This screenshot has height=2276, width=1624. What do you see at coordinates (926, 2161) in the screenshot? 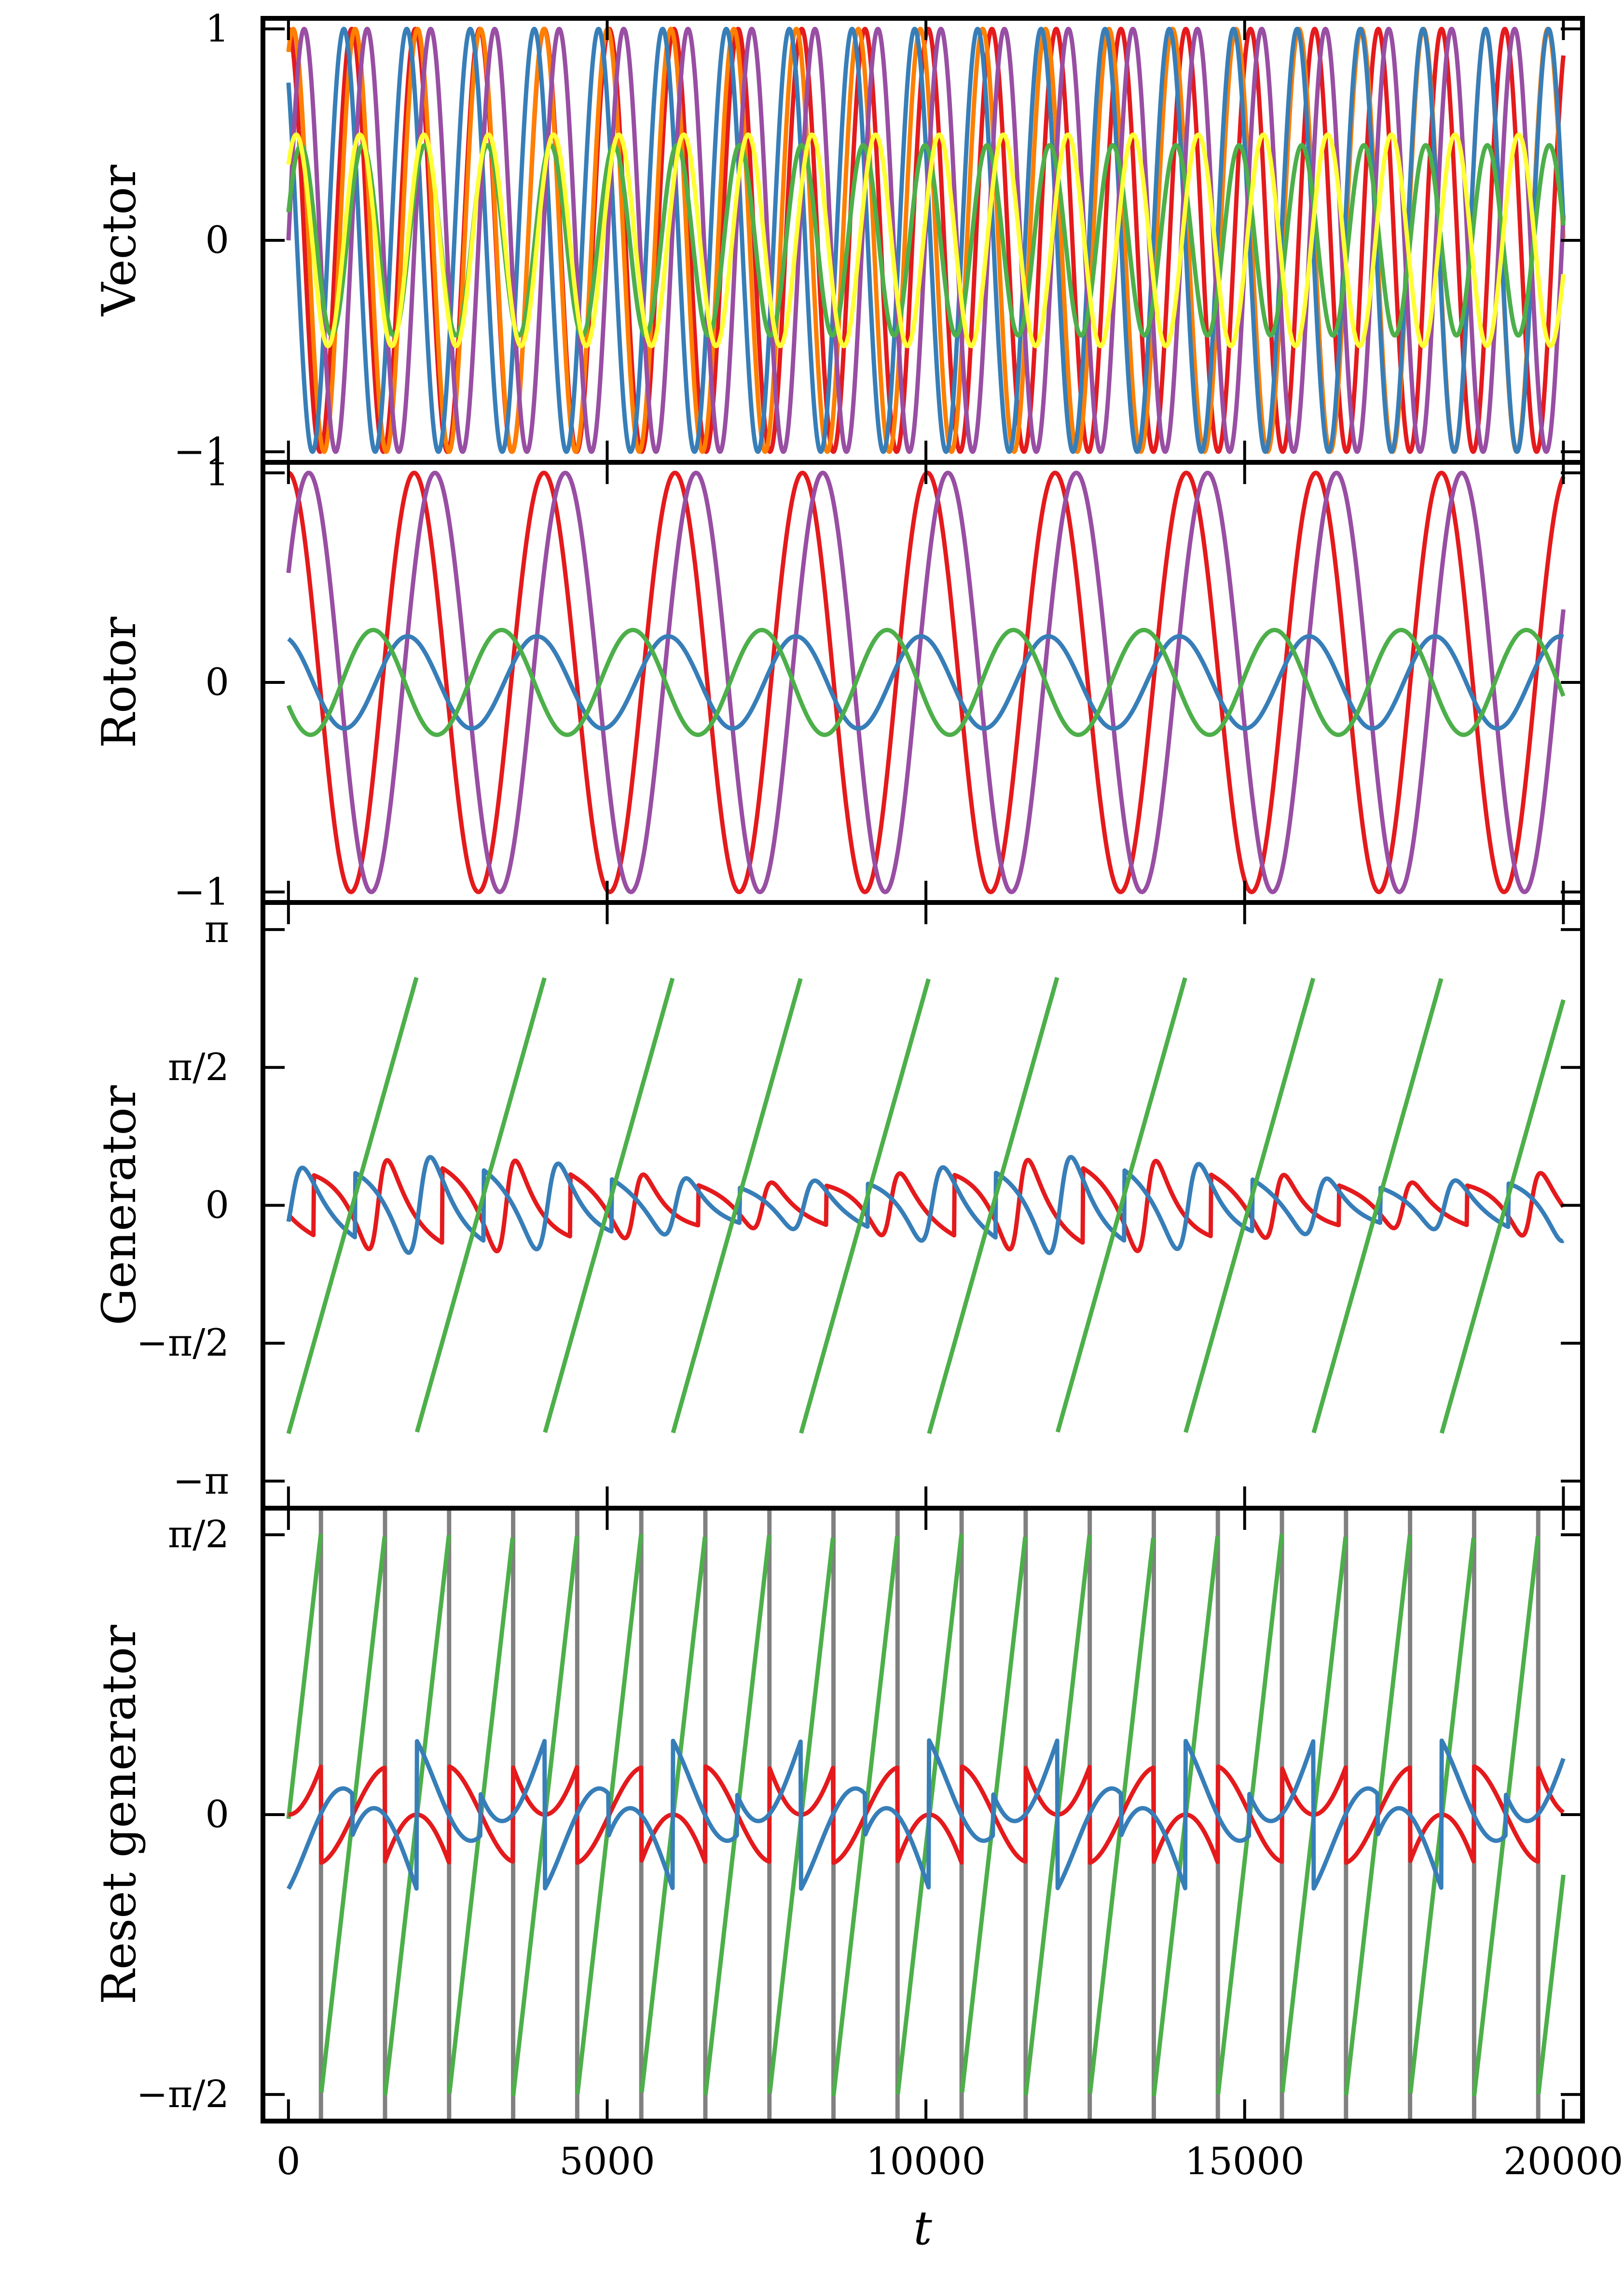
I see `x-tick-label: 10000` at bounding box center [926, 2161].